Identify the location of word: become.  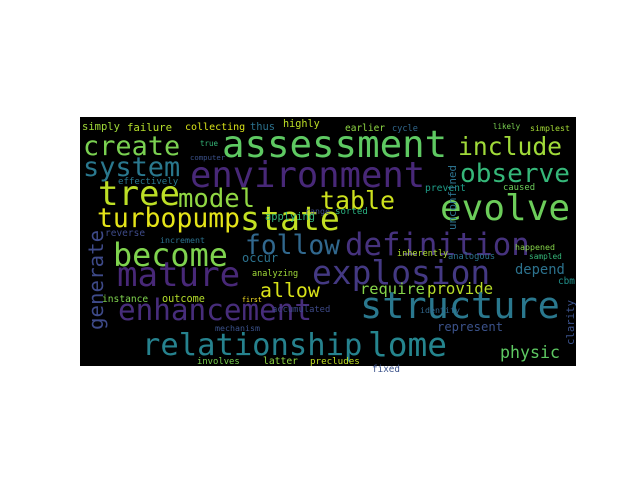
(170, 255).